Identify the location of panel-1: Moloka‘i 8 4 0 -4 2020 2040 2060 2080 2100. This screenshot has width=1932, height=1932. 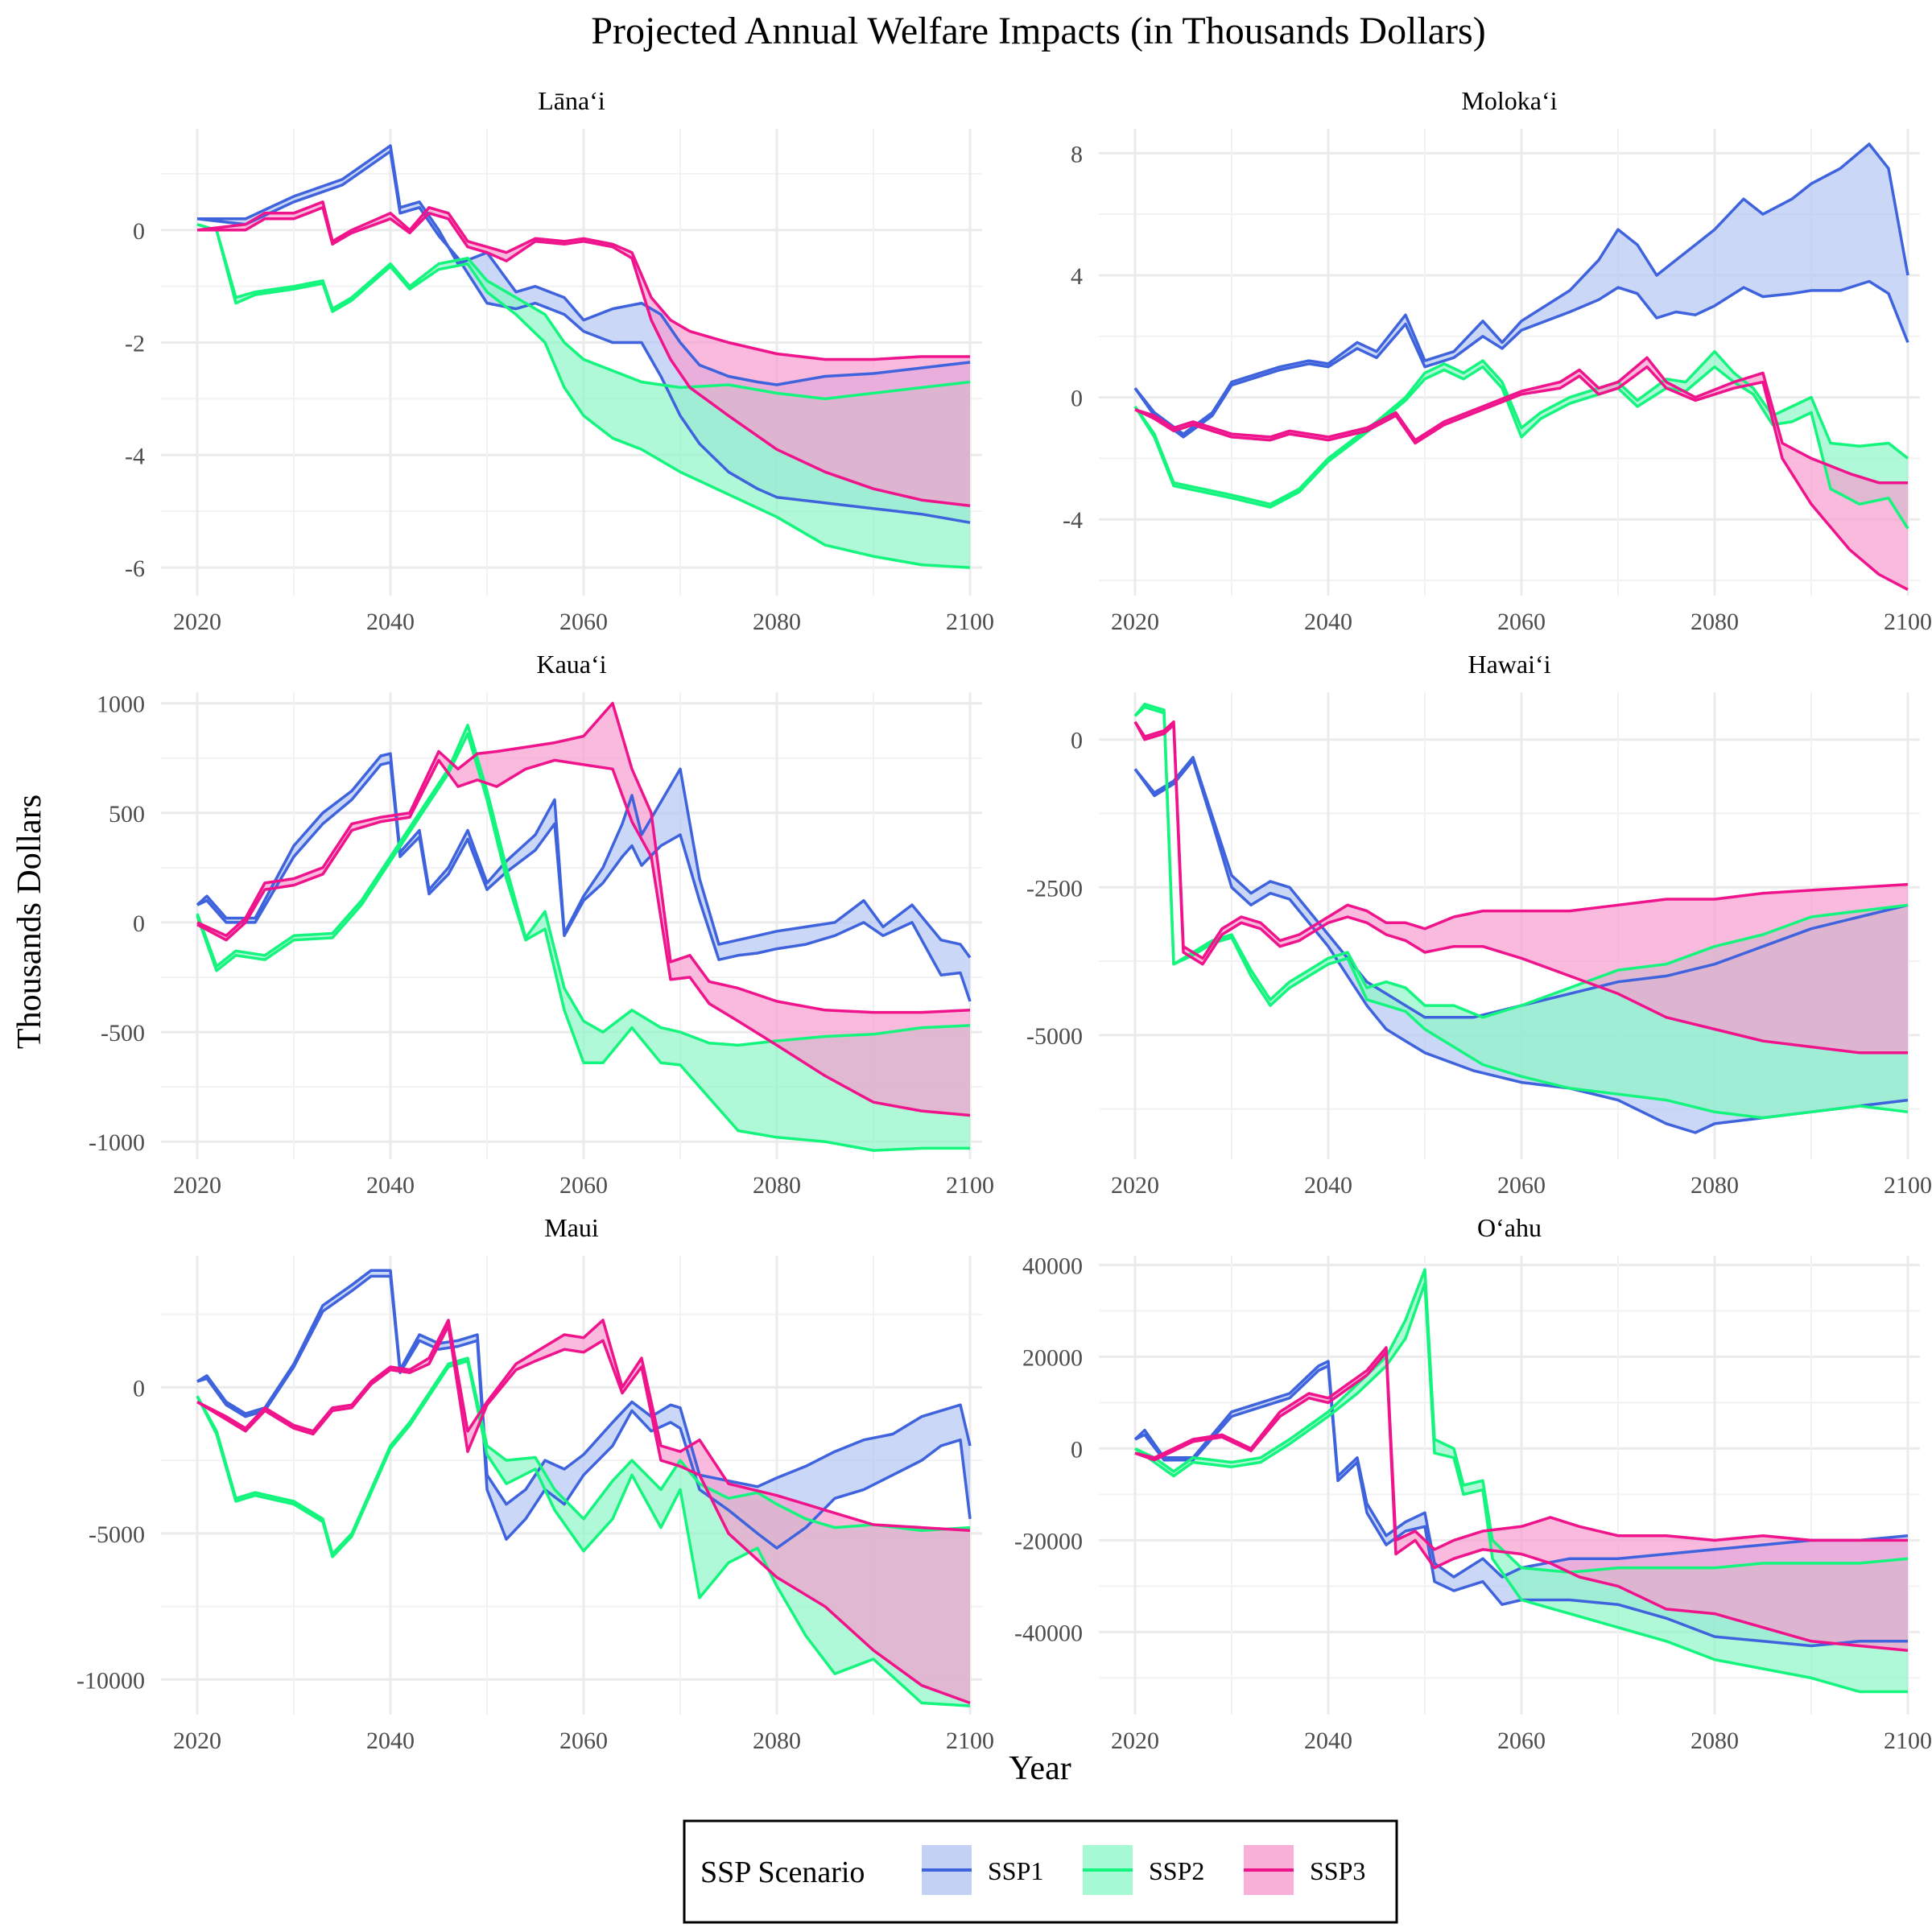
(1497, 360).